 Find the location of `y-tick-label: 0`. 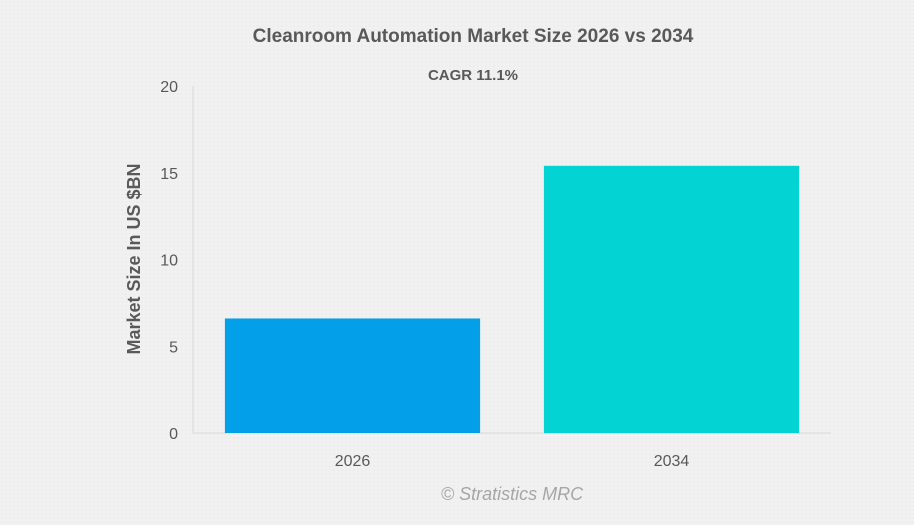

y-tick-label: 0 is located at coordinates (173, 434).